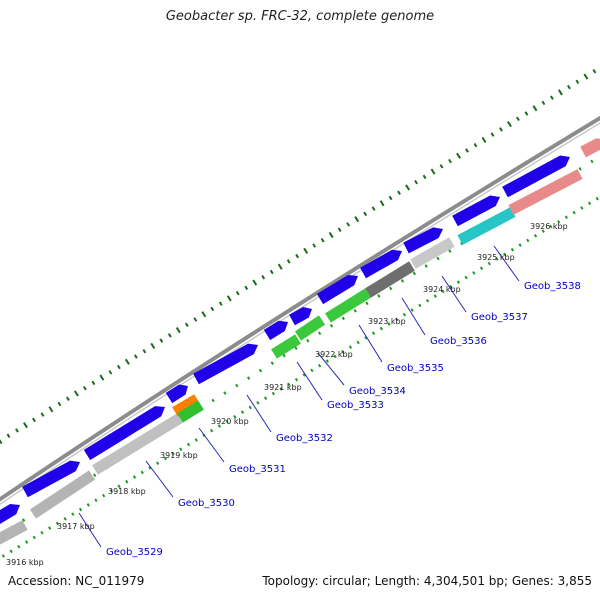 The width and height of the screenshot is (600, 600). Describe the element at coordinates (355, 405) in the screenshot. I see `gene-label: Geob_3533` at that location.